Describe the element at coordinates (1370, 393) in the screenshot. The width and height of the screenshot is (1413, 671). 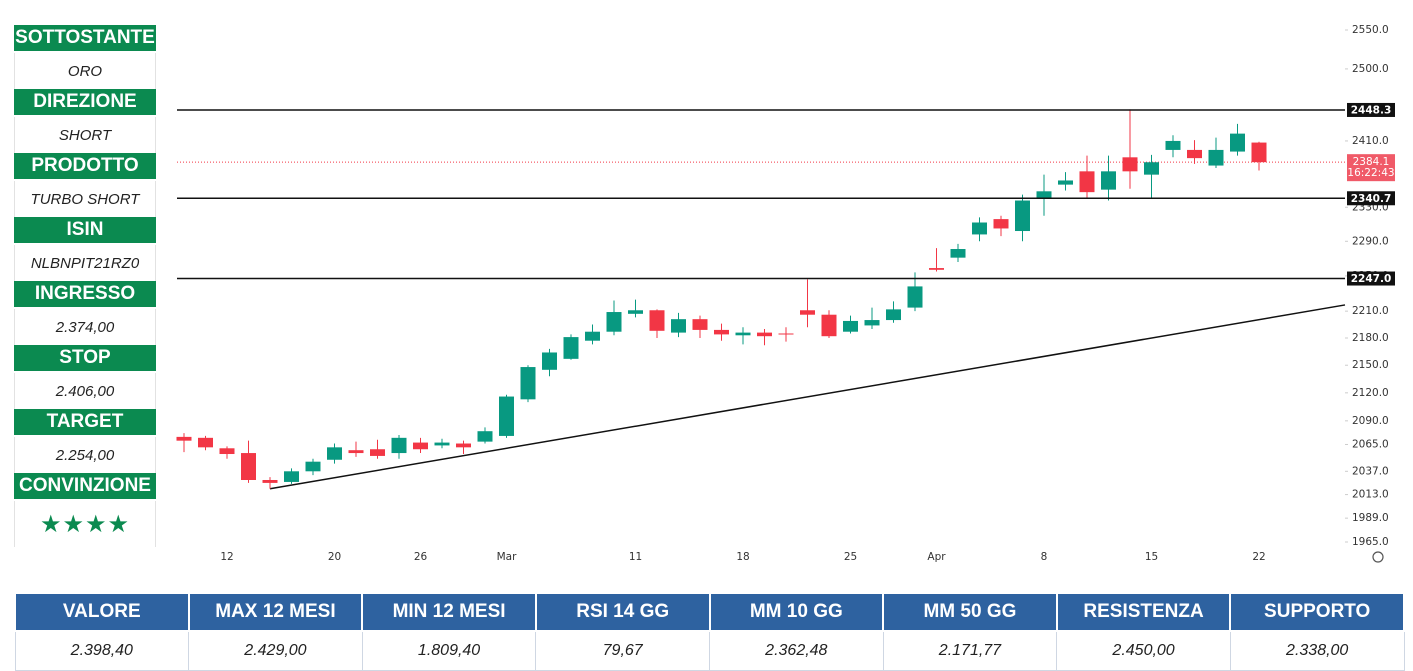
I see `y-tick-label: 2120.0` at that location.